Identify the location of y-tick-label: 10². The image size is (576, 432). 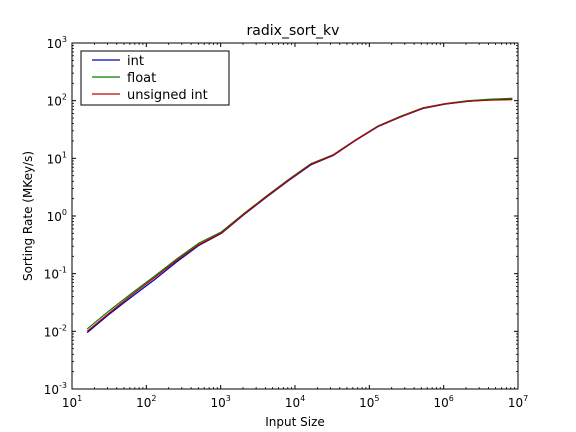
(57, 101).